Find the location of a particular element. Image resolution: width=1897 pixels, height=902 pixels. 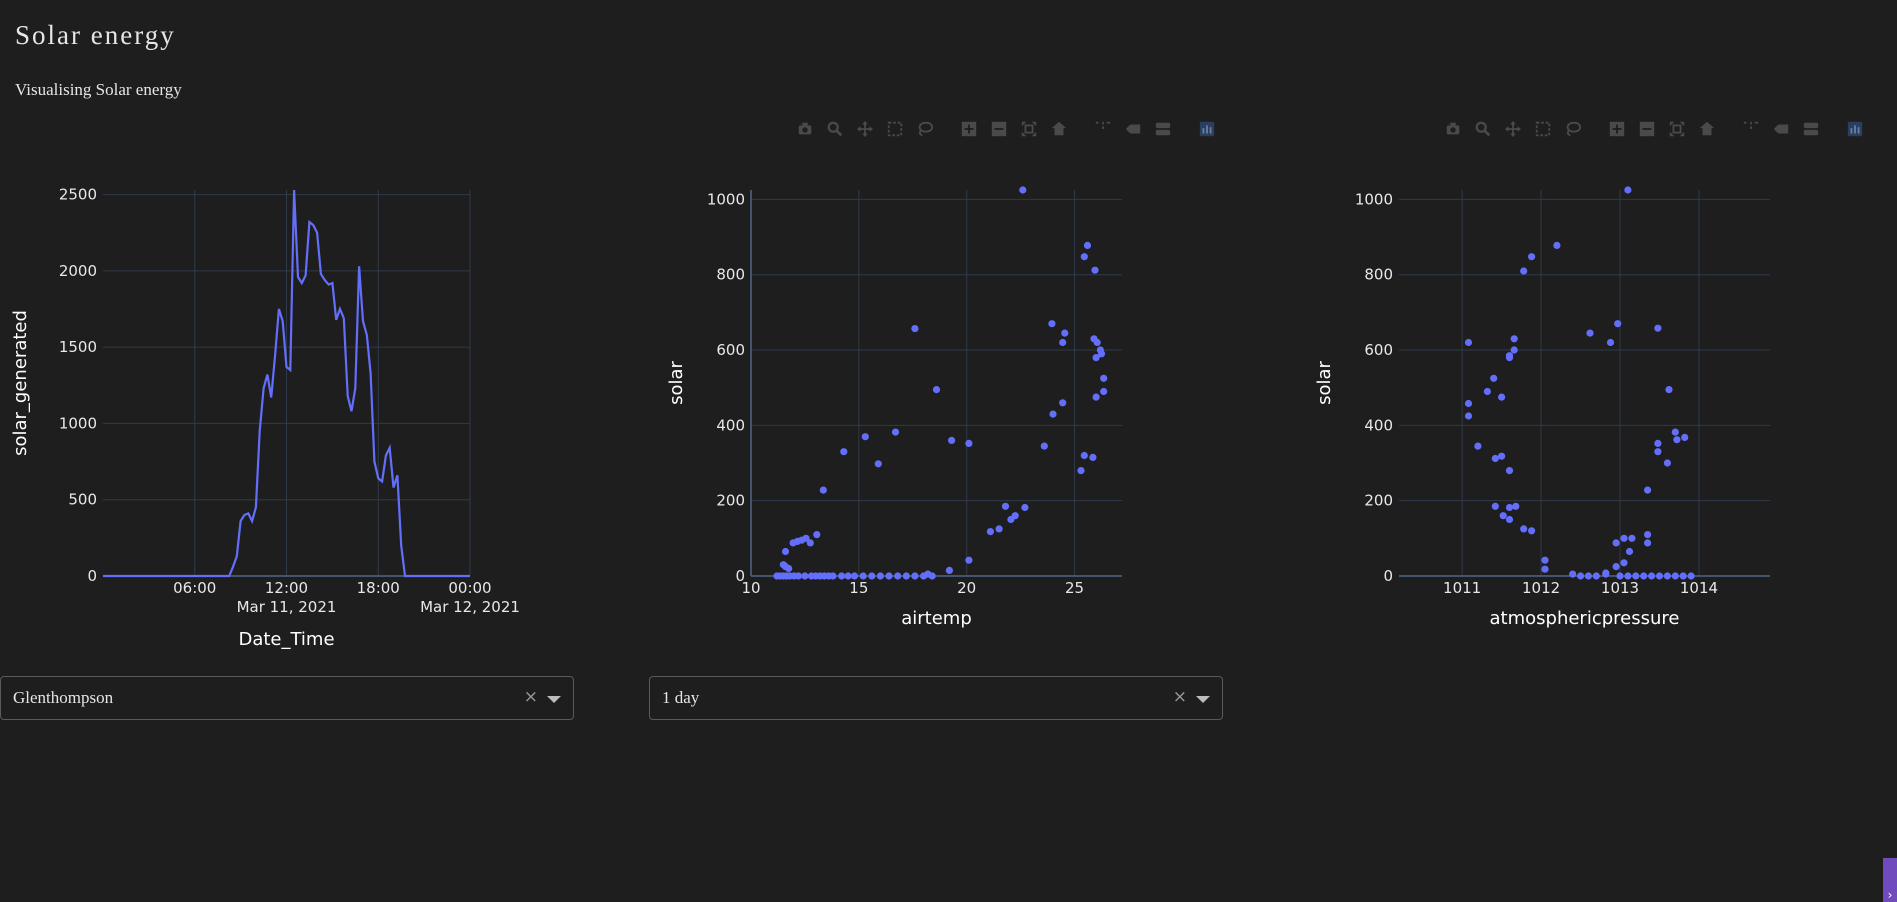

x-tick-label: 06:00 is located at coordinates (194, 588).